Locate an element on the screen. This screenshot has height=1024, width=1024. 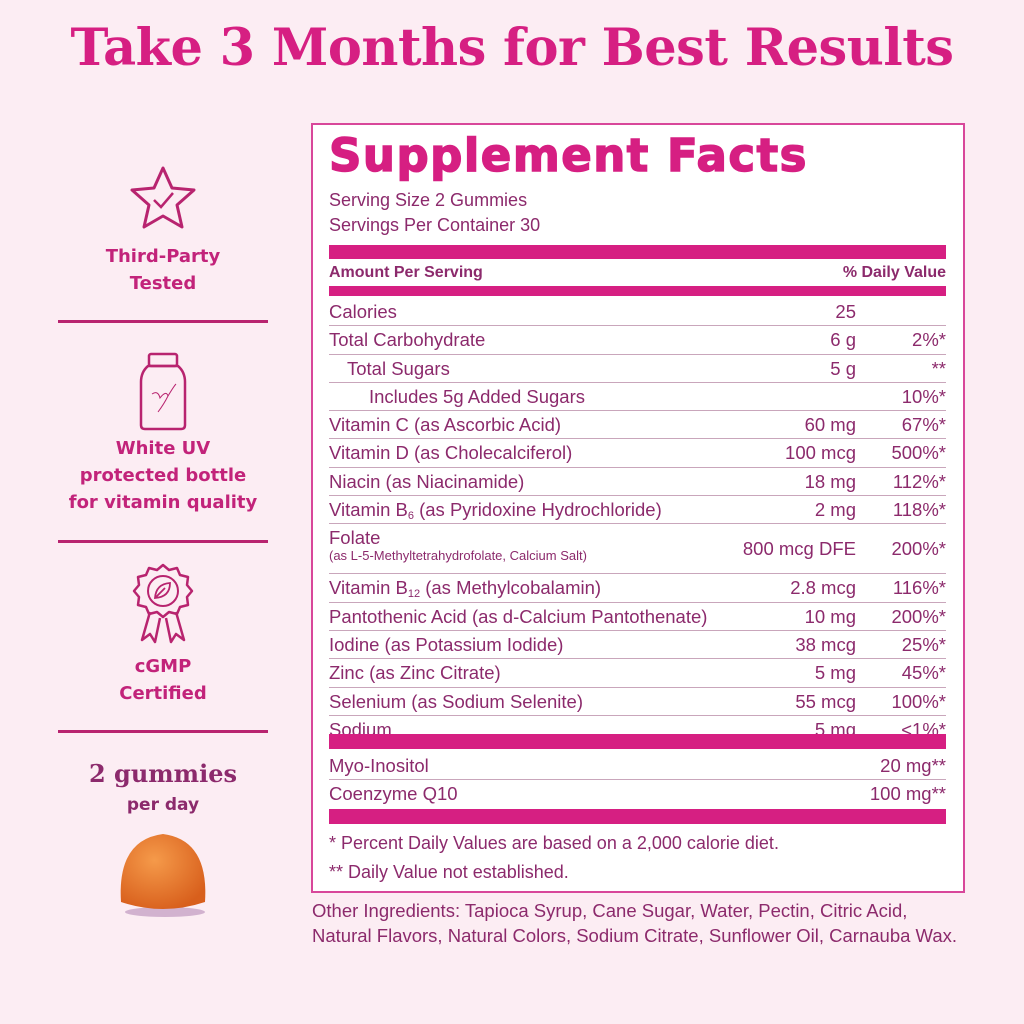
nutrient-amount: 5 mg is located at coordinates (835, 673).